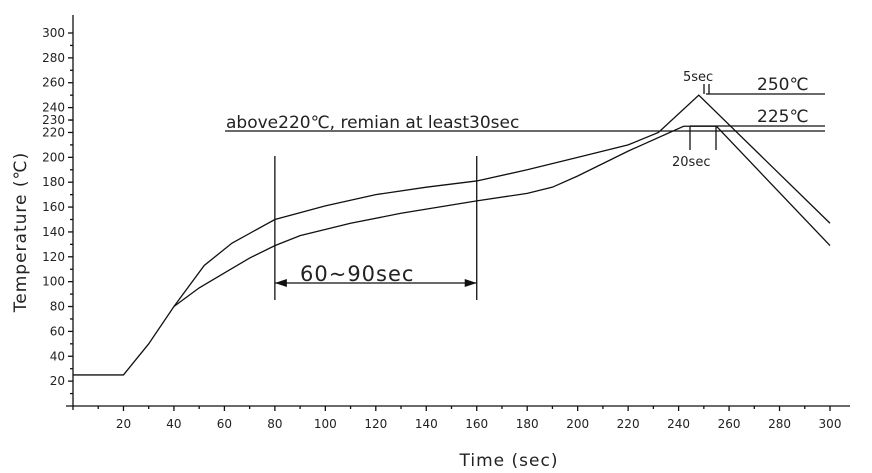  Describe the element at coordinates (357, 274) in the screenshot. I see `window-label: 60~90sec` at that location.